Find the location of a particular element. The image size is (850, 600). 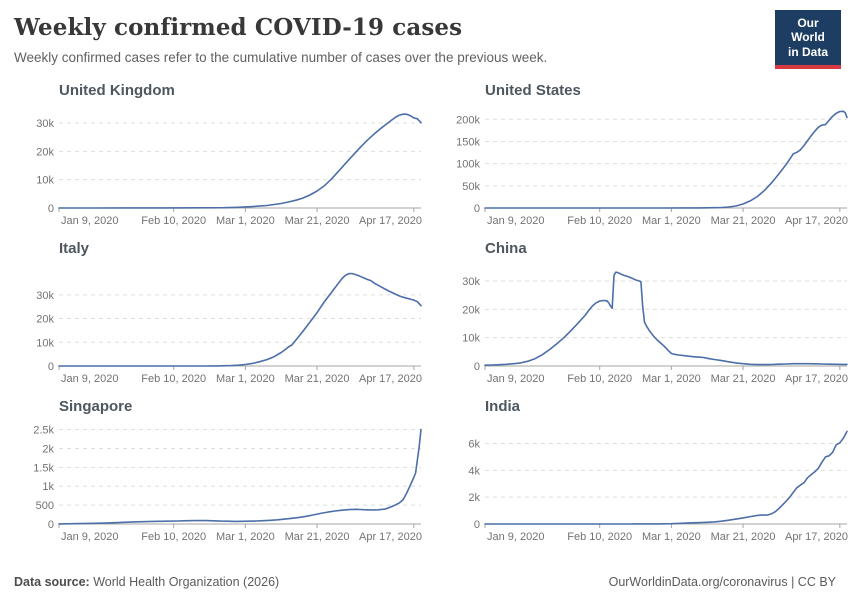

owid-logo-line2: in Data is located at coordinates (807, 51).